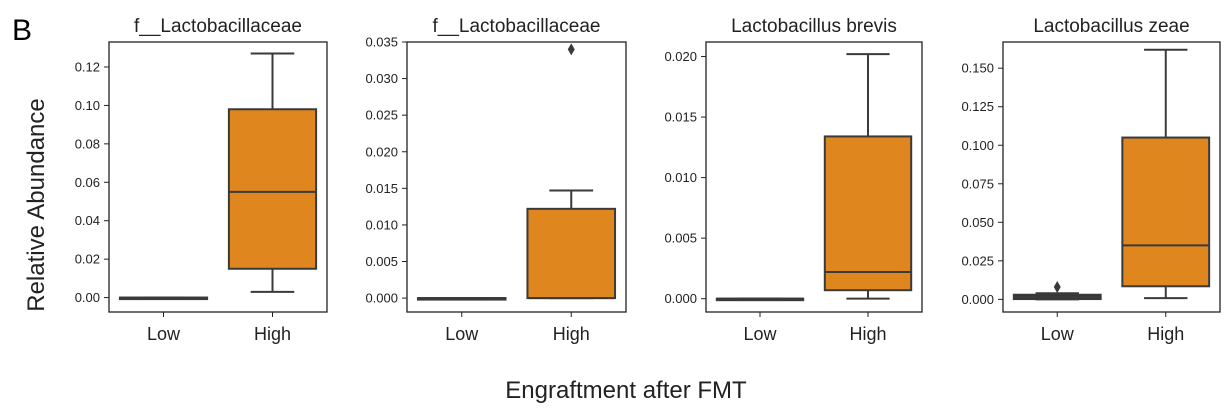  I want to click on panel-title: Lactobacillus brevis, so click(814, 26).